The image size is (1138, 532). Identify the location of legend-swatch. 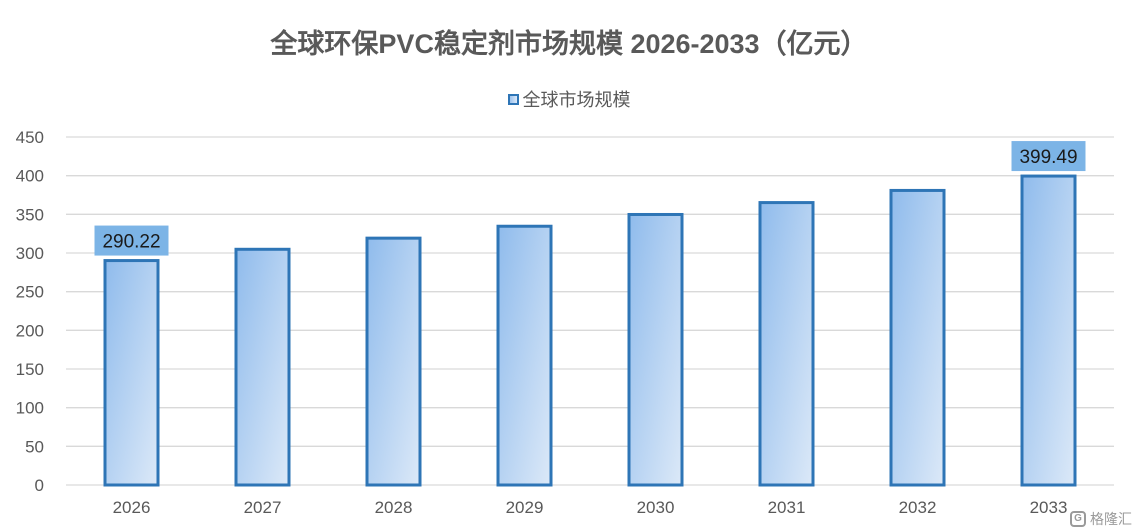
(513, 99).